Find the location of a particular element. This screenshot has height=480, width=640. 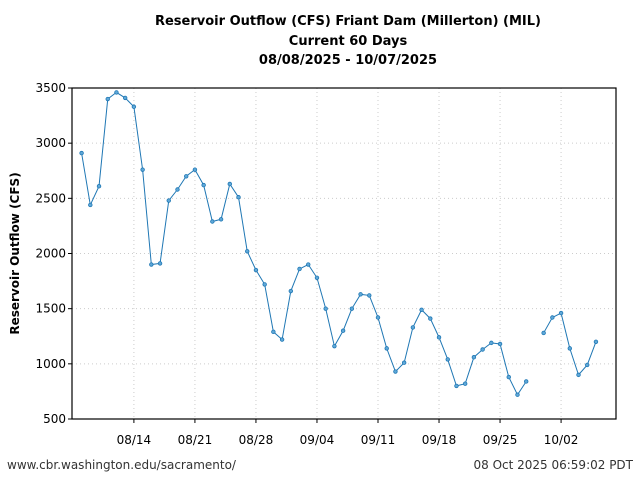

y-tick-label: 1500 is located at coordinates (50, 309).